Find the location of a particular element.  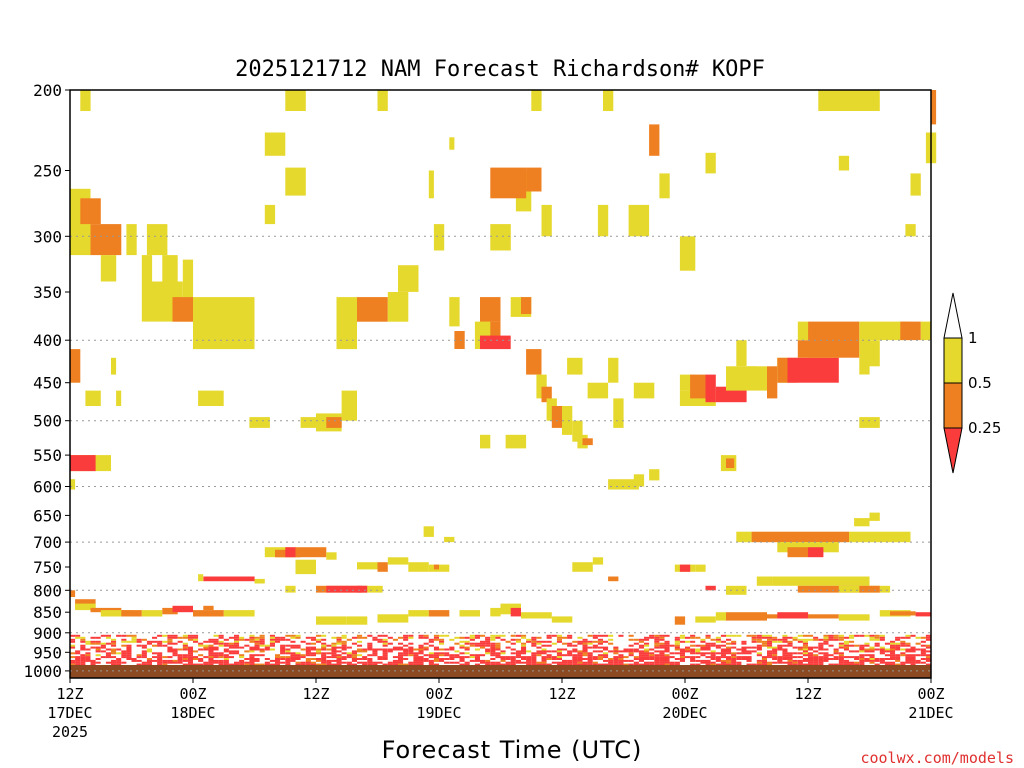

y-tick-label: 550 is located at coordinates (47, 455).